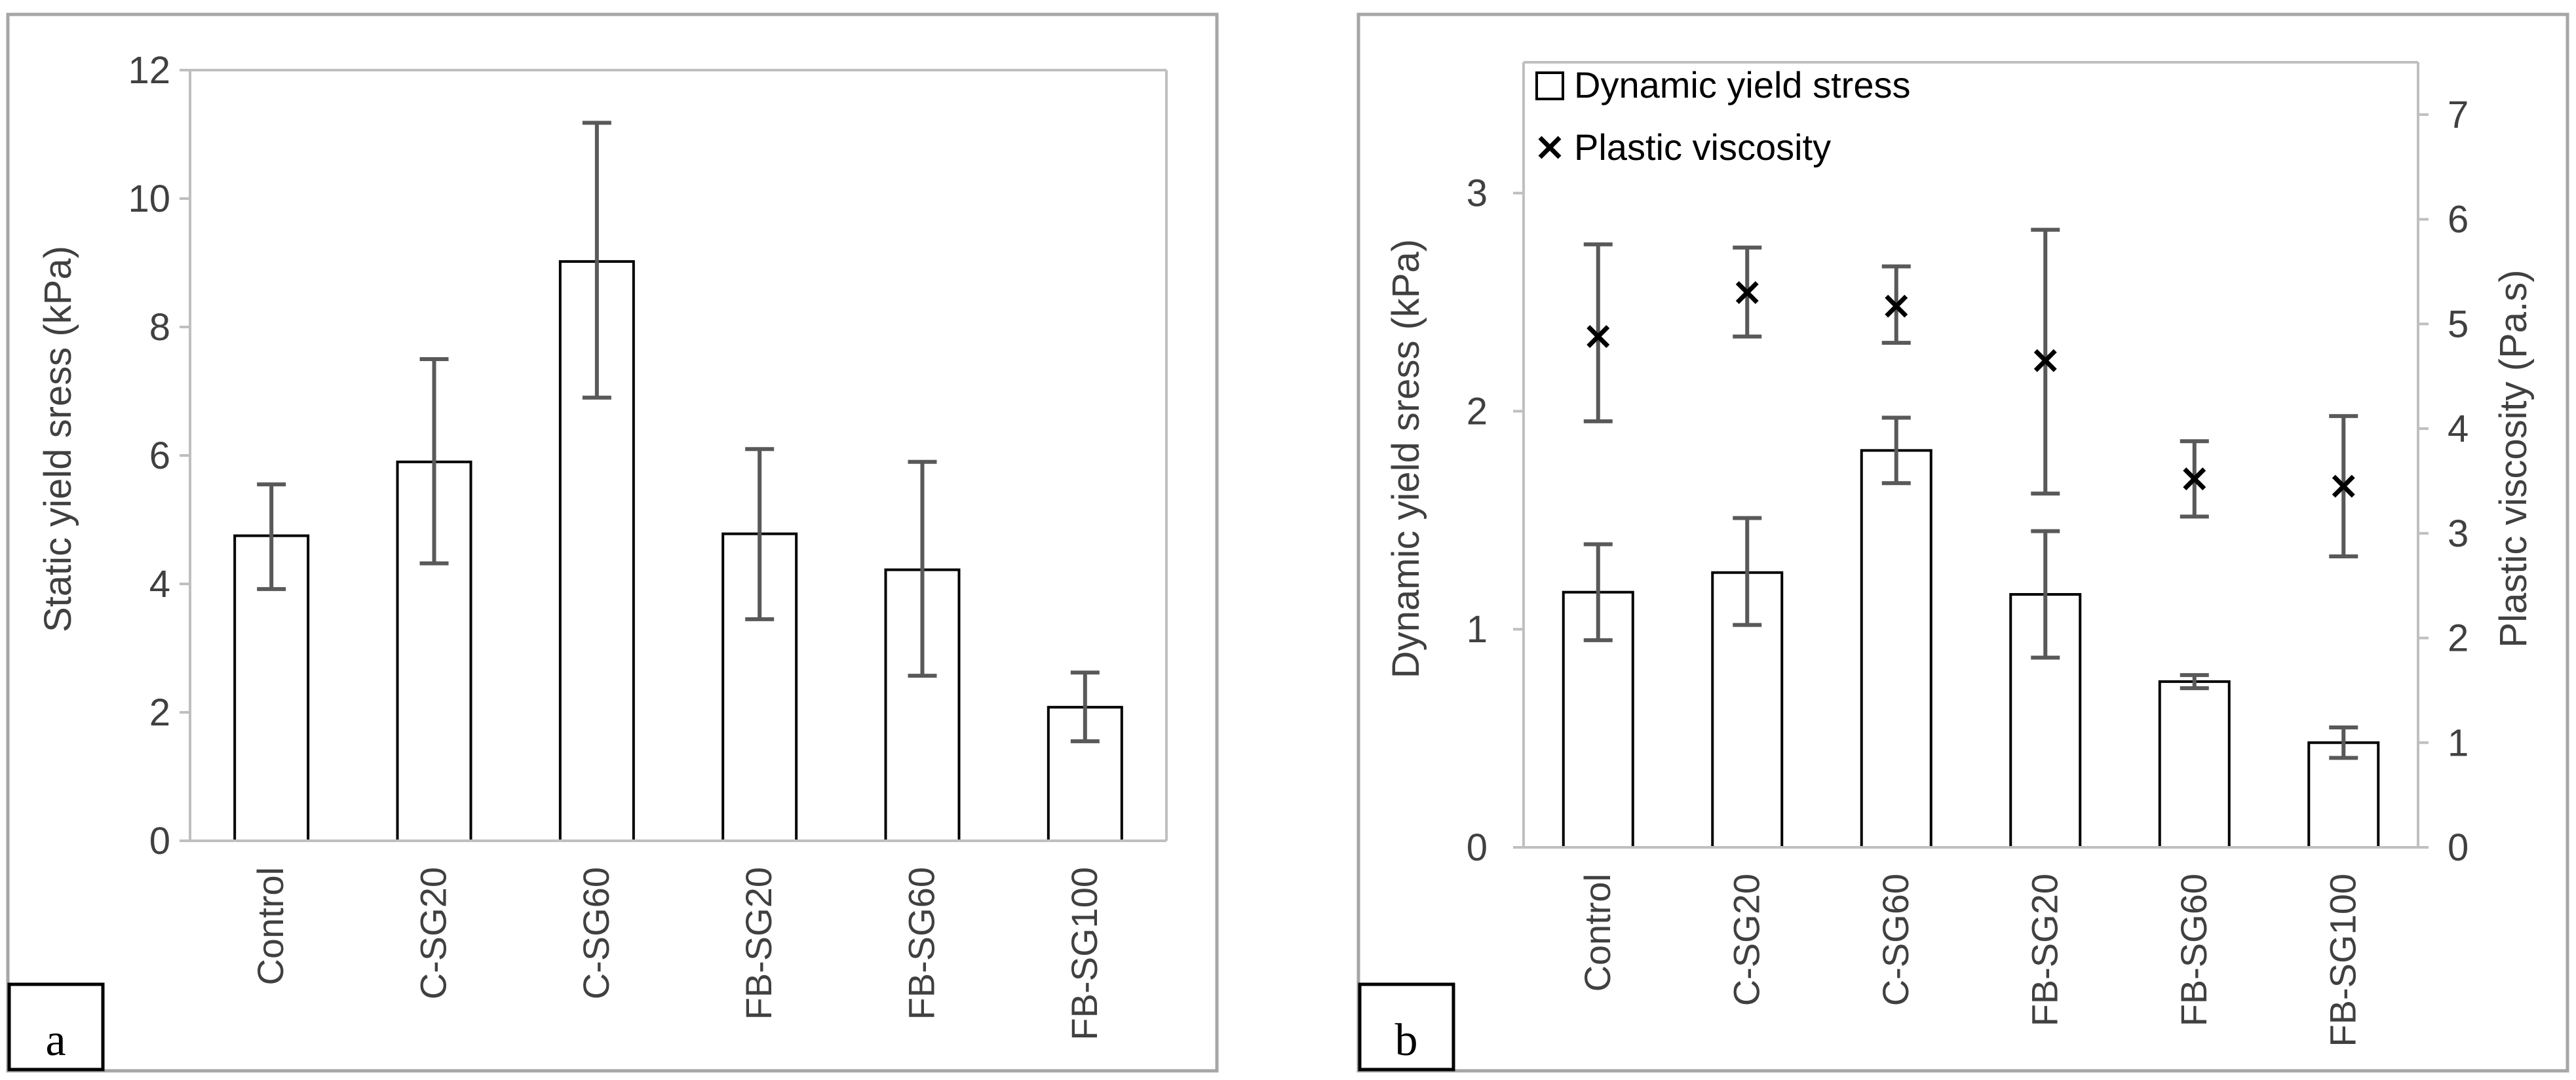 This screenshot has height=1080, width=2576. I want to click on panel-b-label-box, so click(1406, 1026).